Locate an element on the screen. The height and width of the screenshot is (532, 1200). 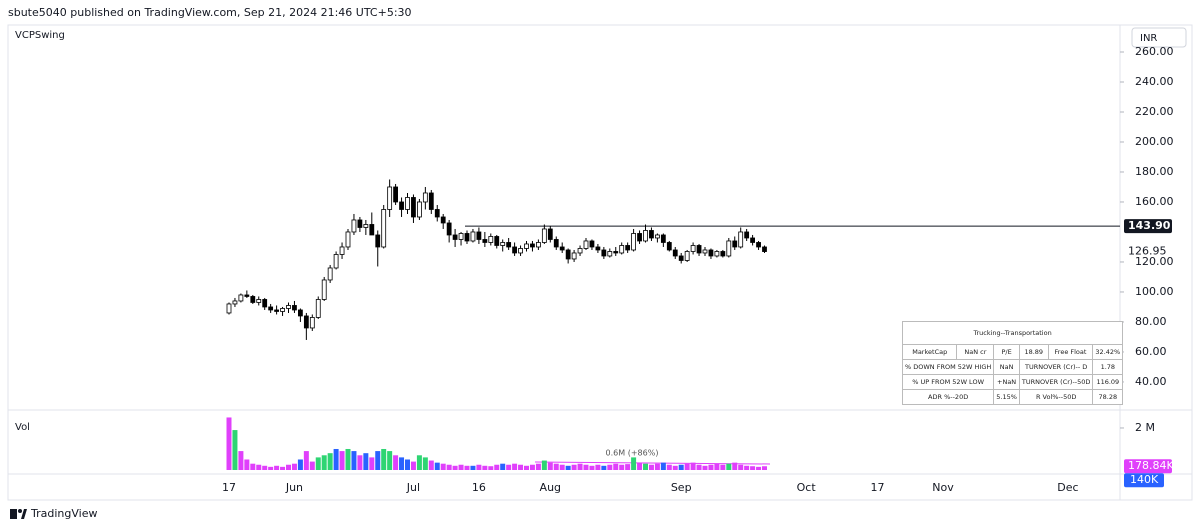
volume-ma-label: 140K is located at coordinates (1144, 479).